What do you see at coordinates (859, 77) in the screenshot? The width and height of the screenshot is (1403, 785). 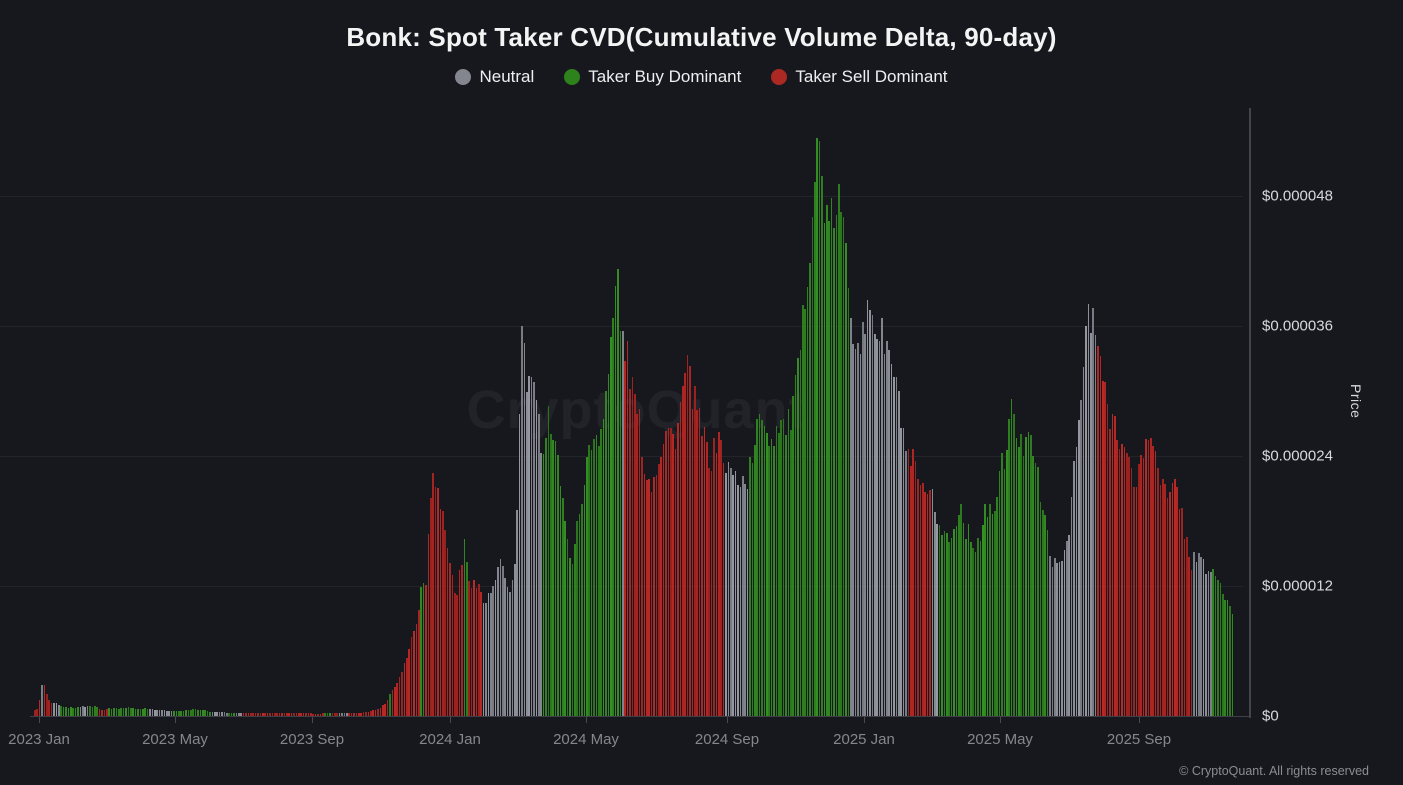 I see `legend-item-taker-sell-dominant: Taker Sell Dominant` at bounding box center [859, 77].